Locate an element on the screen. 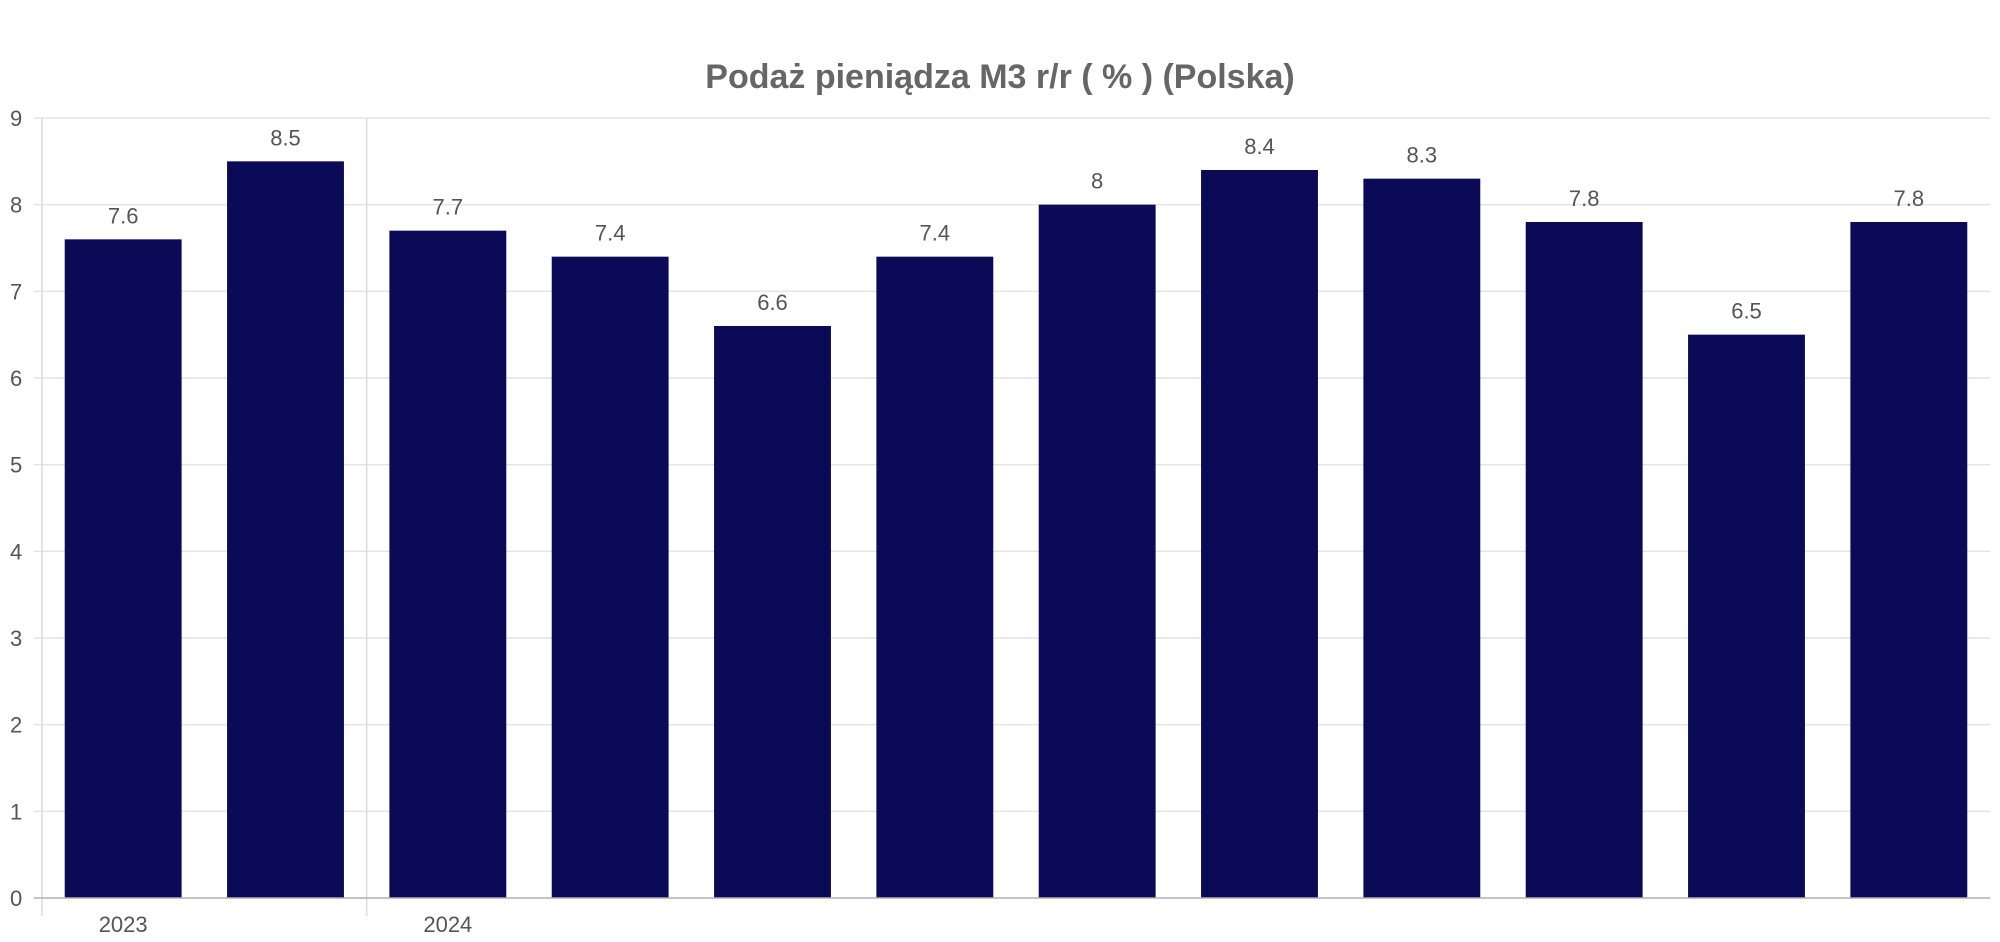 The image size is (2000, 942). y-tick-label: 6 is located at coordinates (16, 378).